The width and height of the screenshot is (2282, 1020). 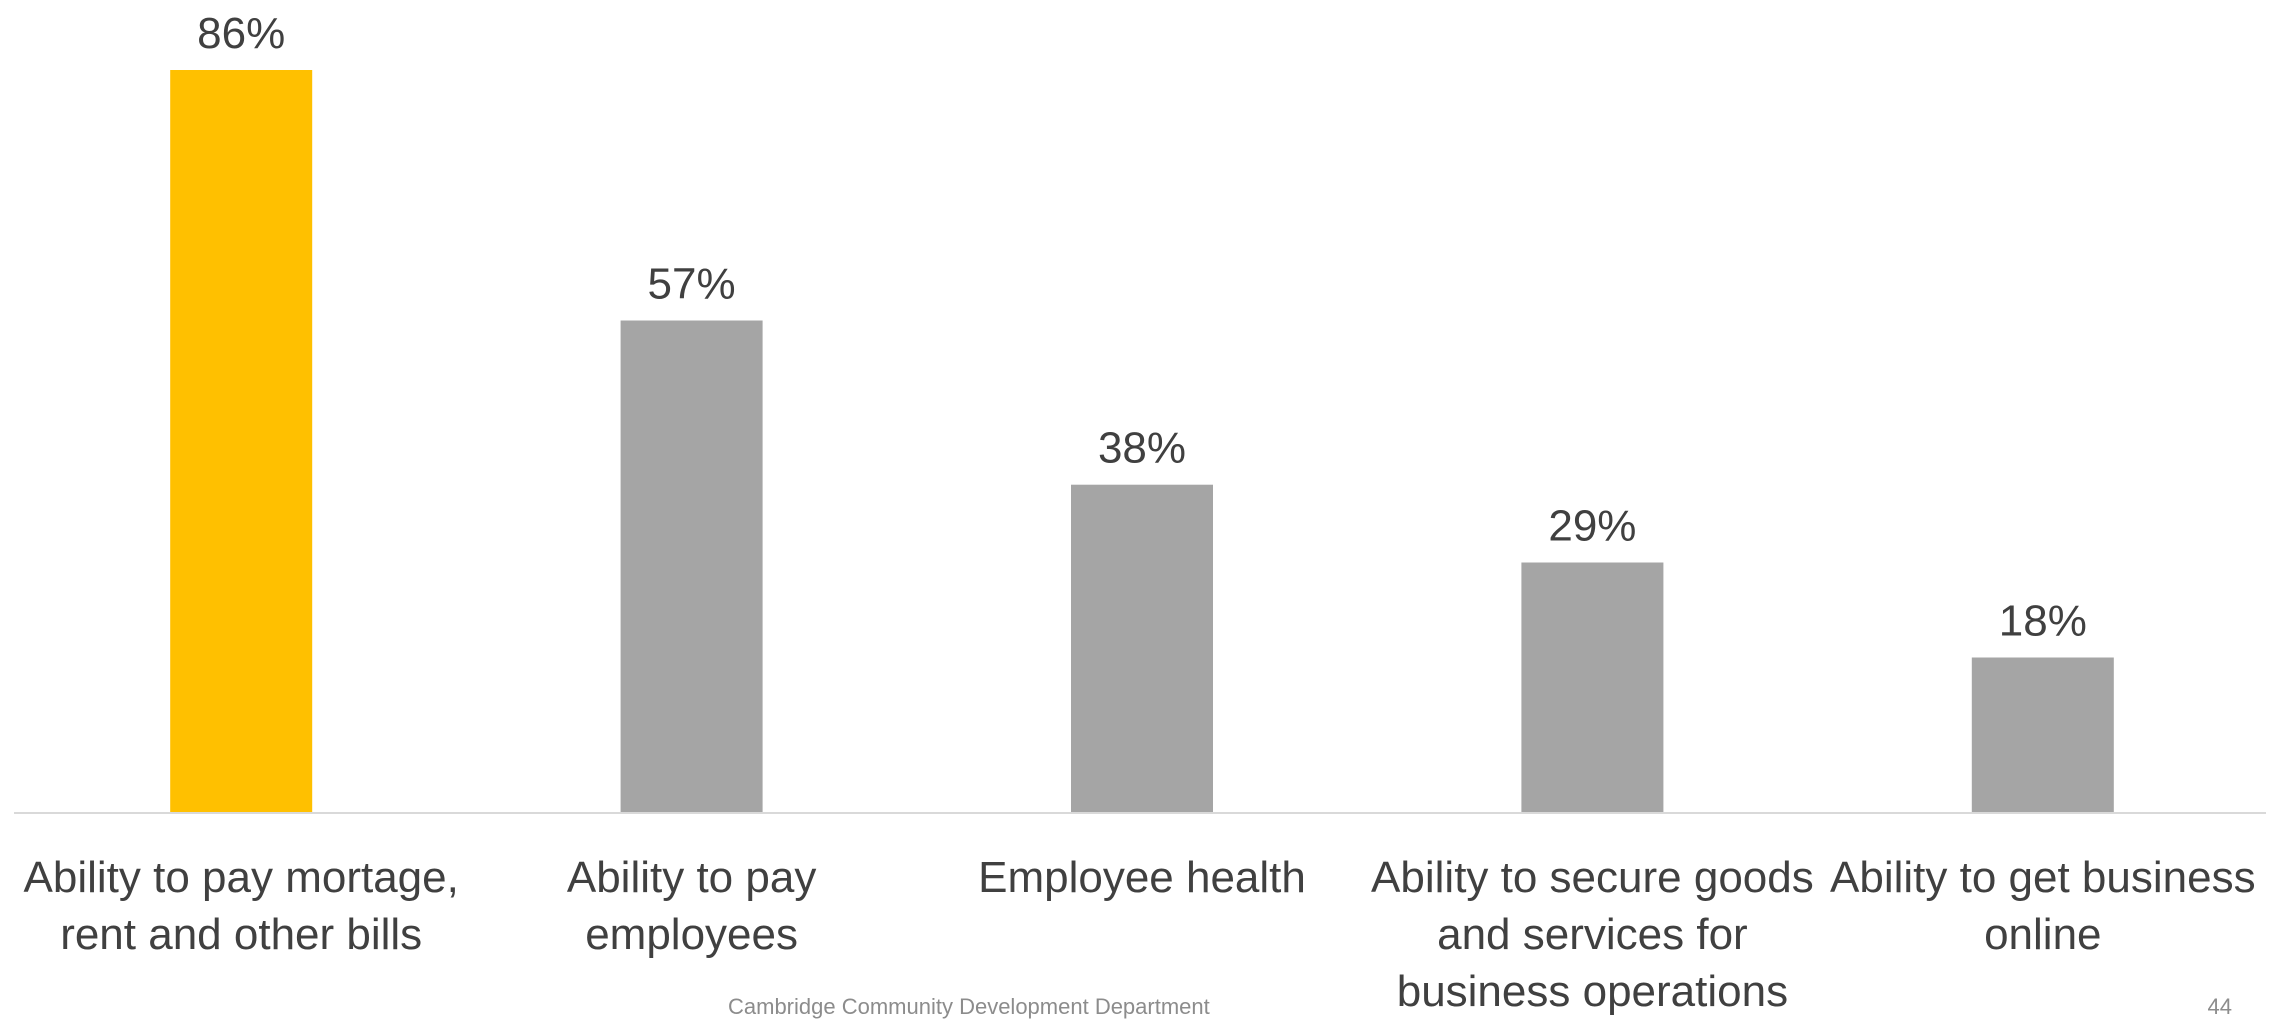 I want to click on data-label-5: 18%, so click(x=2043, y=621).